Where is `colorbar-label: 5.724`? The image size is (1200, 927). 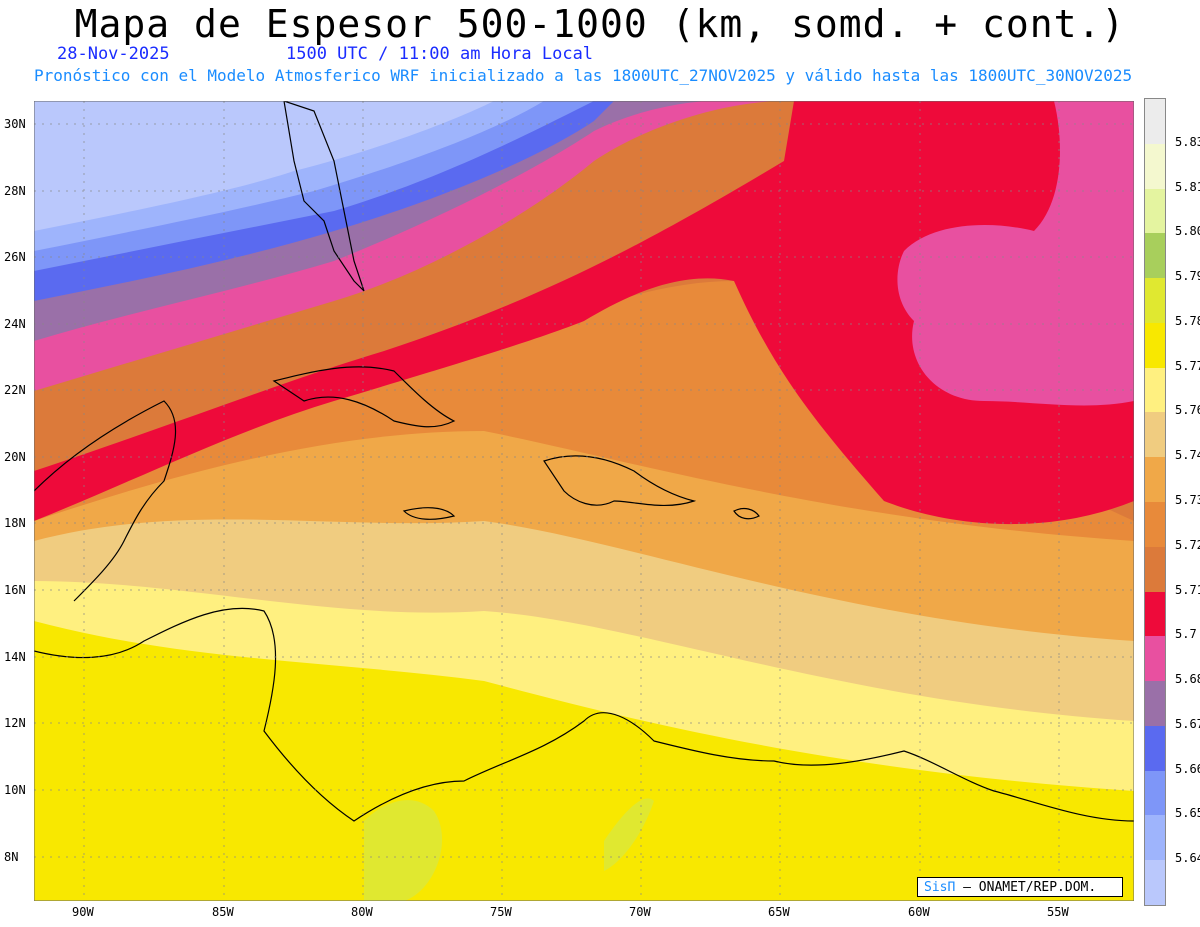 colorbar-label: 5.724 is located at coordinates (1187, 544).